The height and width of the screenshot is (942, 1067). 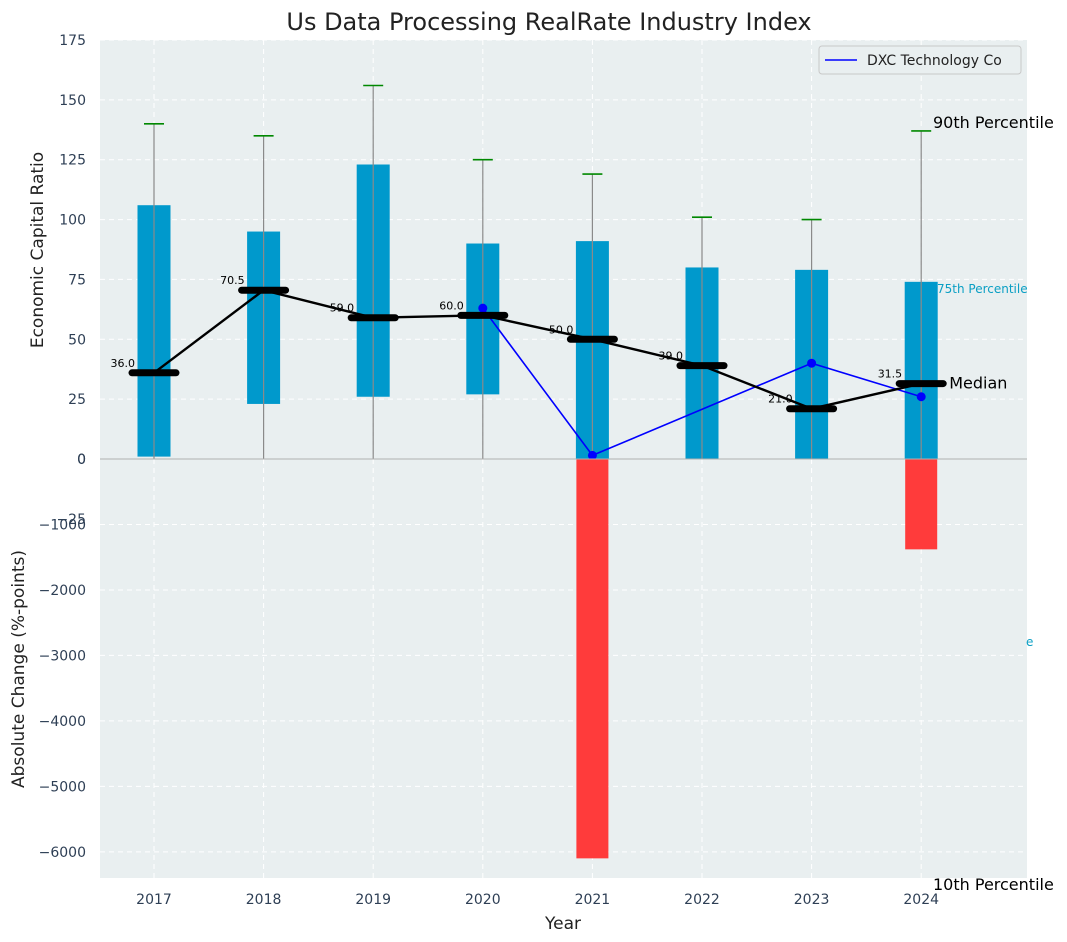 What do you see at coordinates (483, 900) in the screenshot?
I see `x-tick-label: 2020` at bounding box center [483, 900].